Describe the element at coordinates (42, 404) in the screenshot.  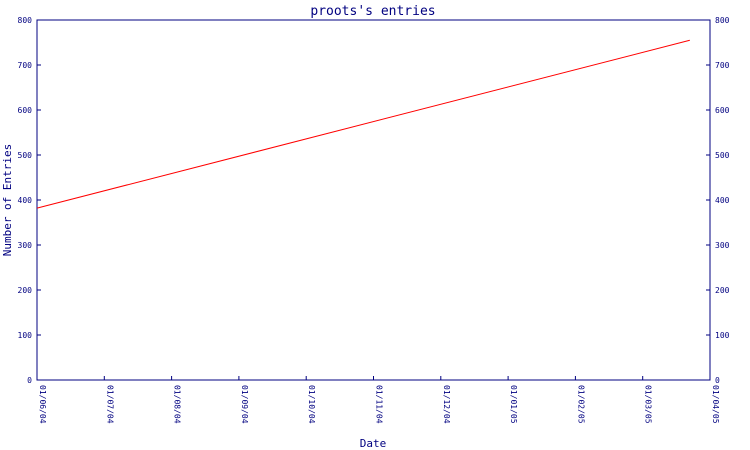
I see `x-tick-label: 01/06/04` at that location.